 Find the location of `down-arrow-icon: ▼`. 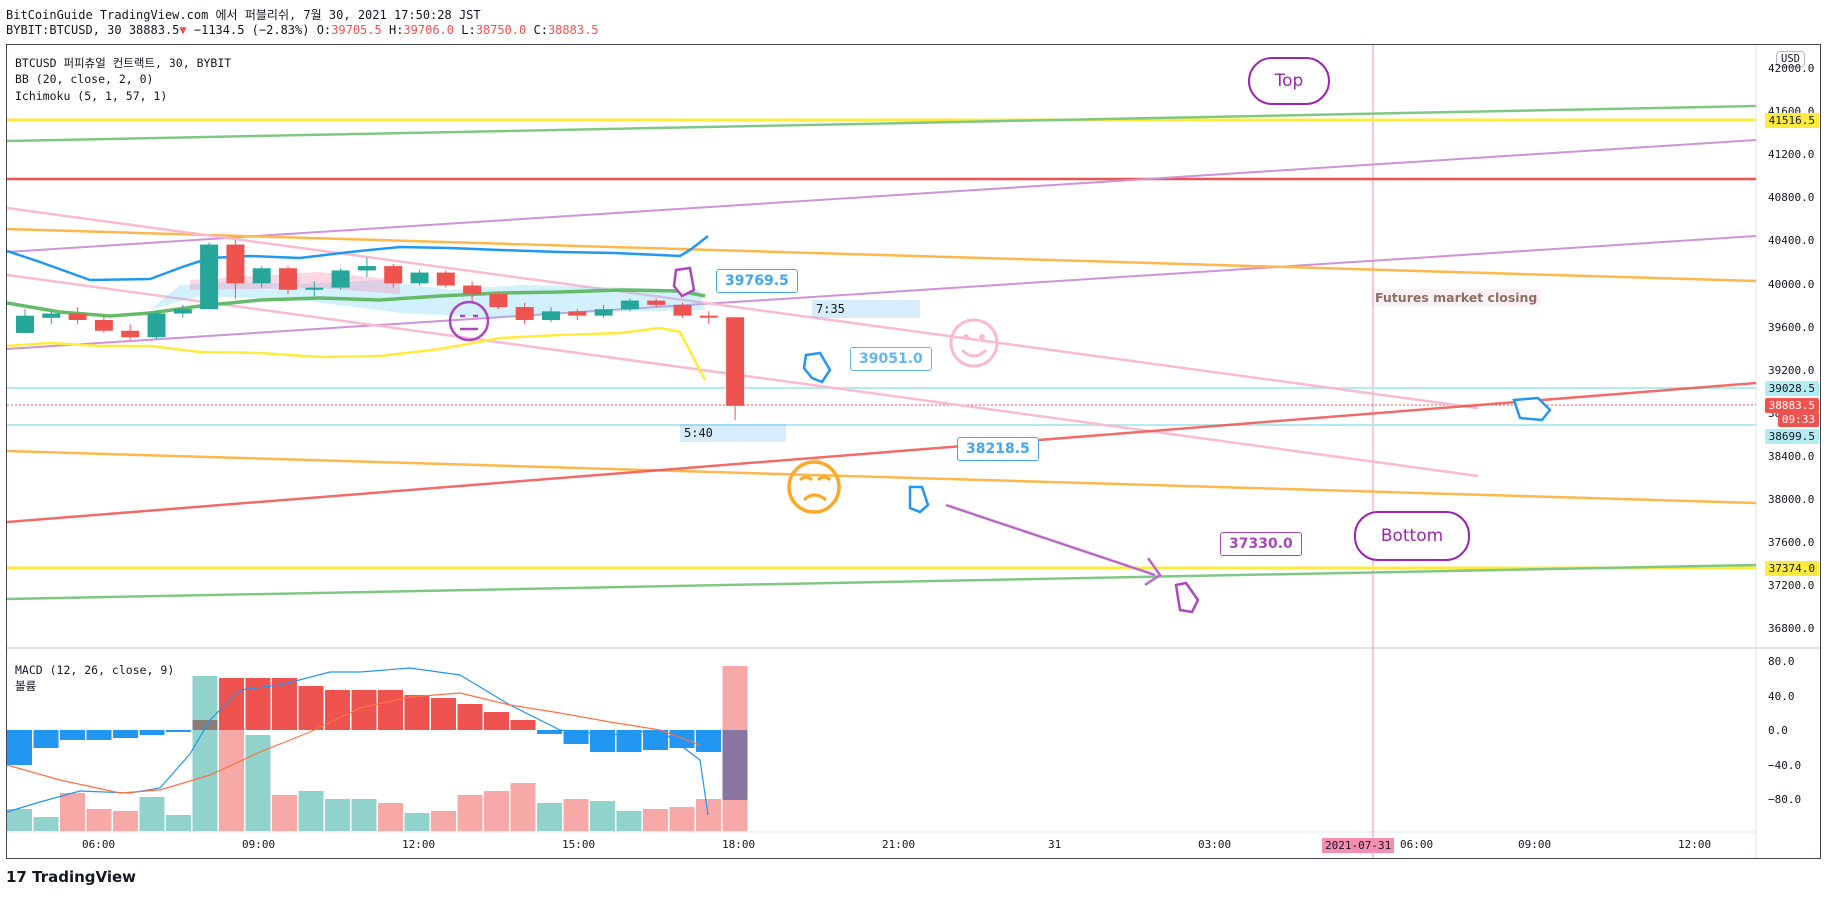

down-arrow-icon: ▼ is located at coordinates (183, 30).